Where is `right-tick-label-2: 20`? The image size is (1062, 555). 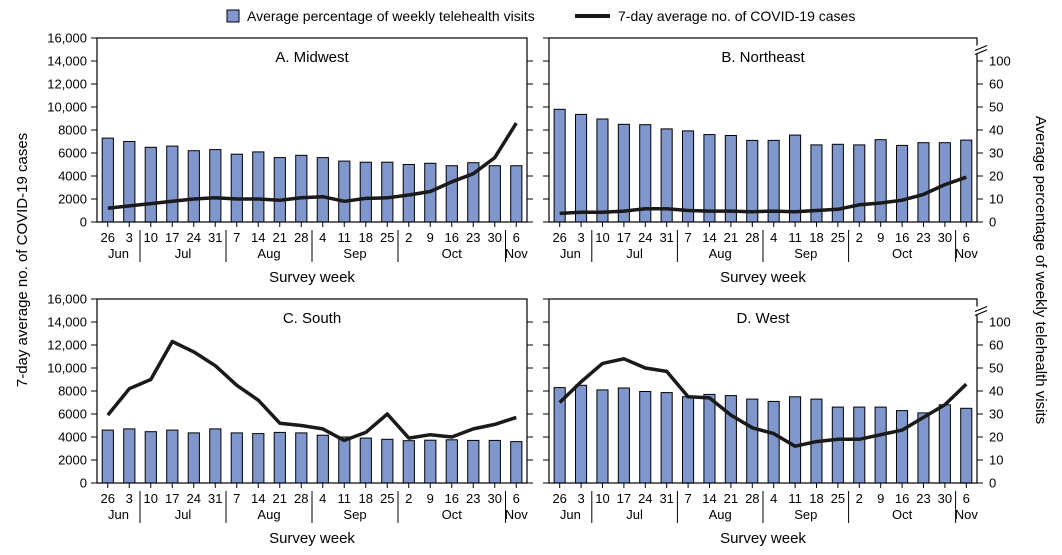
right-tick-label-2: 20 is located at coordinates (996, 437).